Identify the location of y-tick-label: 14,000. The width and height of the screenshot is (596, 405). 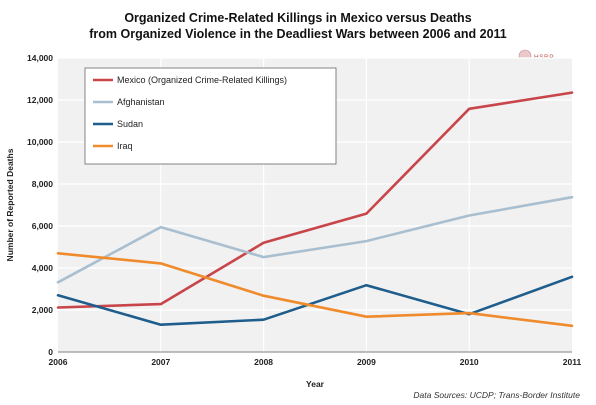
(40, 58).